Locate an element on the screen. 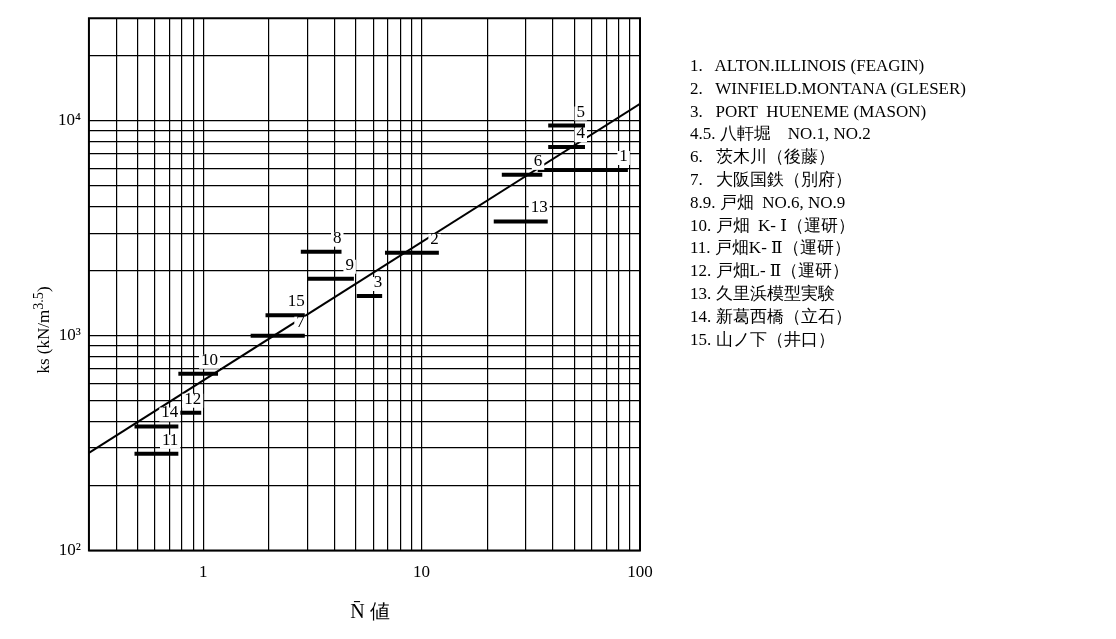 Image resolution: width=1116 pixels, height=639 pixels. text: 13. 久里浜模型実験 is located at coordinates (763, 293).